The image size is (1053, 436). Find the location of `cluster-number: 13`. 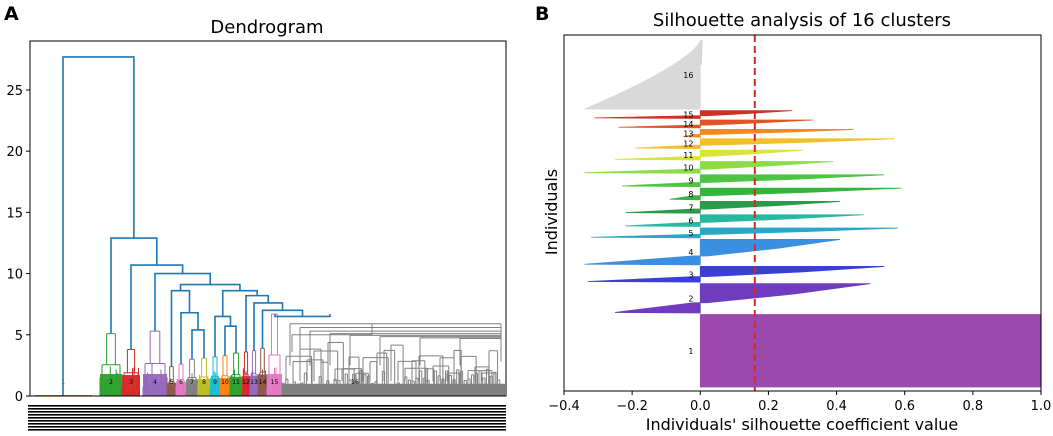

cluster-number: 13 is located at coordinates (254, 382).